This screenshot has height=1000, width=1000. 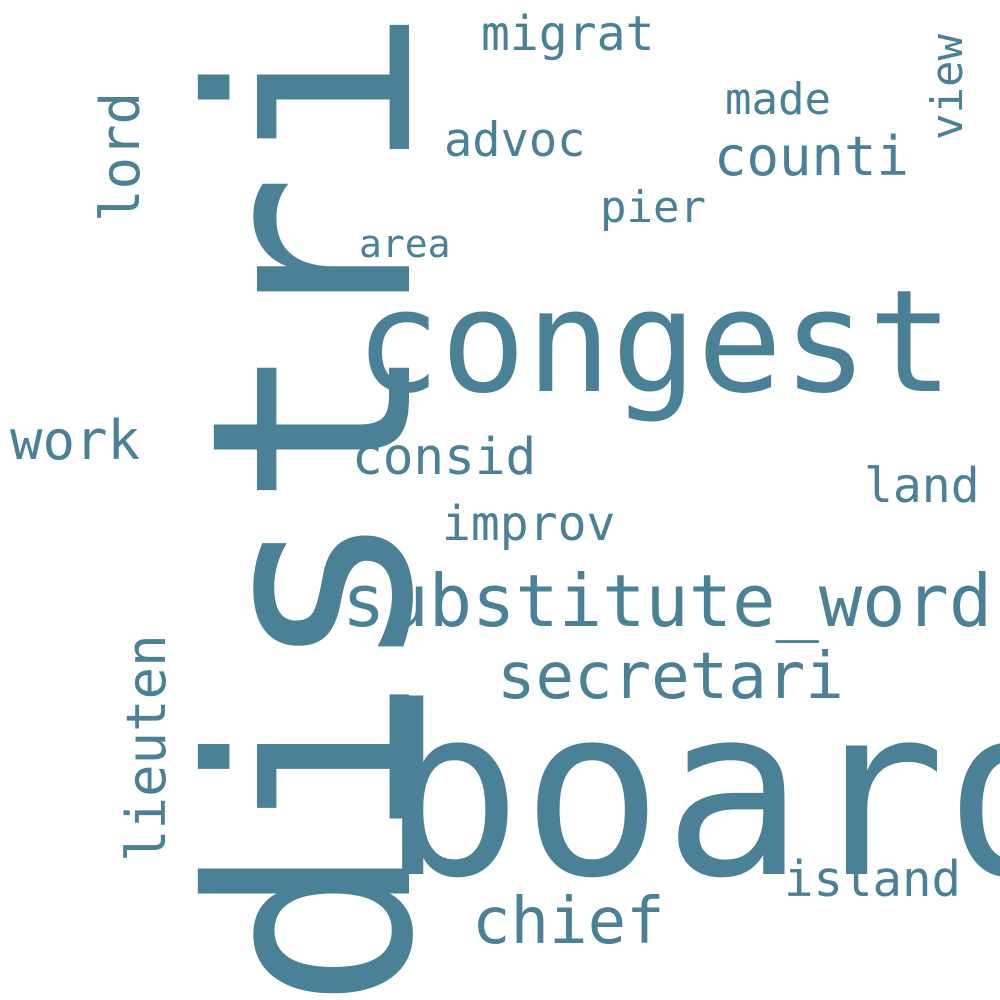 I want to click on word-migrat: migrat, so click(x=568, y=34).